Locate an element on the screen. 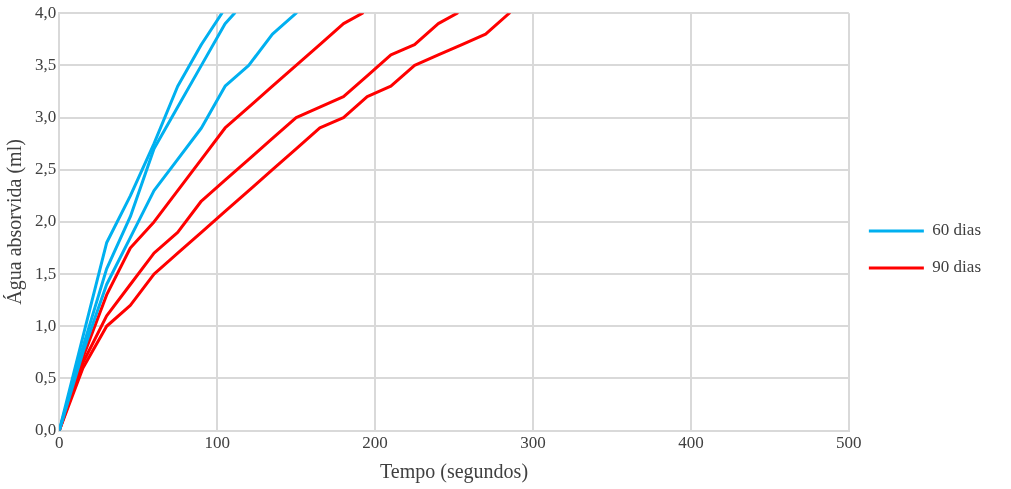 Image resolution: width=1011 pixels, height=489 pixels. y-tick-label: 3,0 is located at coordinates (46, 117).